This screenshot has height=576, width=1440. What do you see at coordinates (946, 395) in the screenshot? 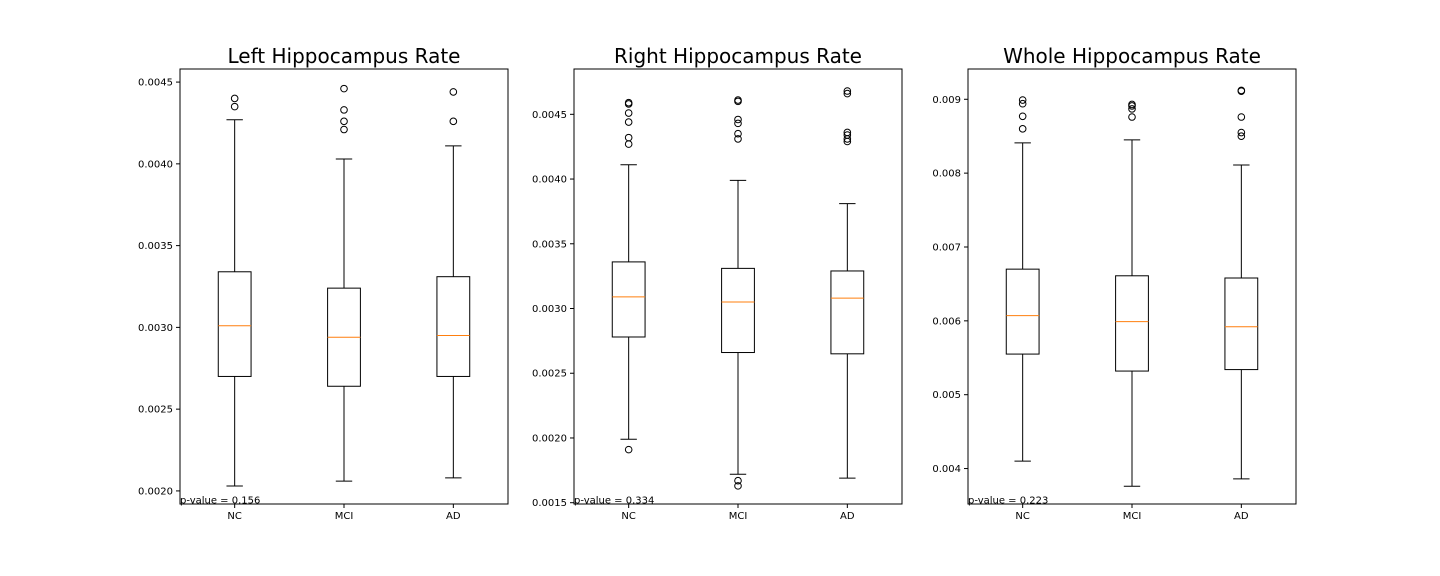
I see `y-tick-label: 0.005` at bounding box center [946, 395].